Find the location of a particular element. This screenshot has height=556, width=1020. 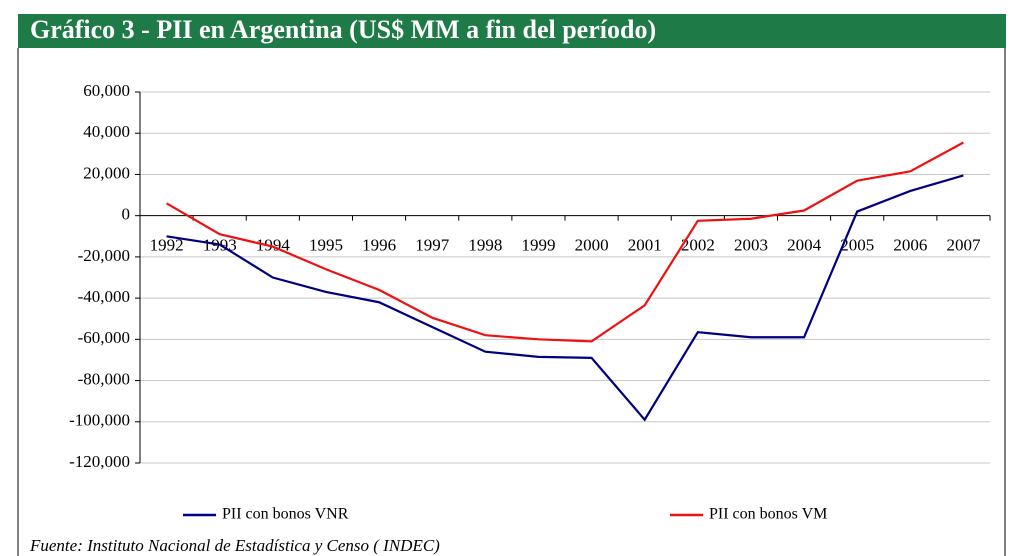

y-tick-label: 0 is located at coordinates (126, 214).